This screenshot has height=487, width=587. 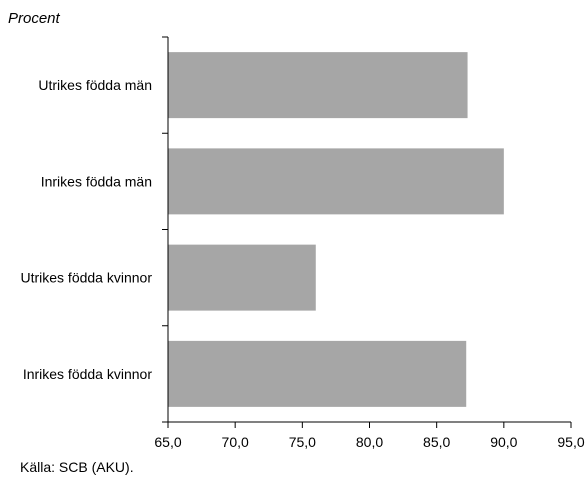 I want to click on category-label: Inrikes födda kvinnor, so click(x=88, y=374).